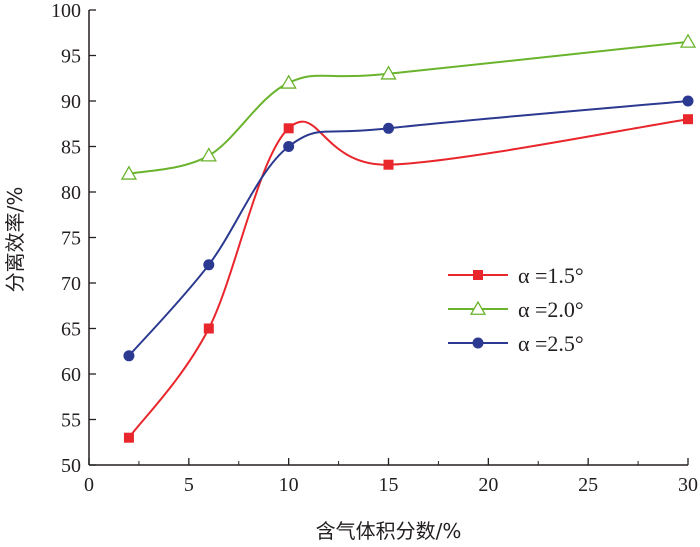  Describe the element at coordinates (688, 485) in the screenshot. I see `x-tick-label: 30` at that location.